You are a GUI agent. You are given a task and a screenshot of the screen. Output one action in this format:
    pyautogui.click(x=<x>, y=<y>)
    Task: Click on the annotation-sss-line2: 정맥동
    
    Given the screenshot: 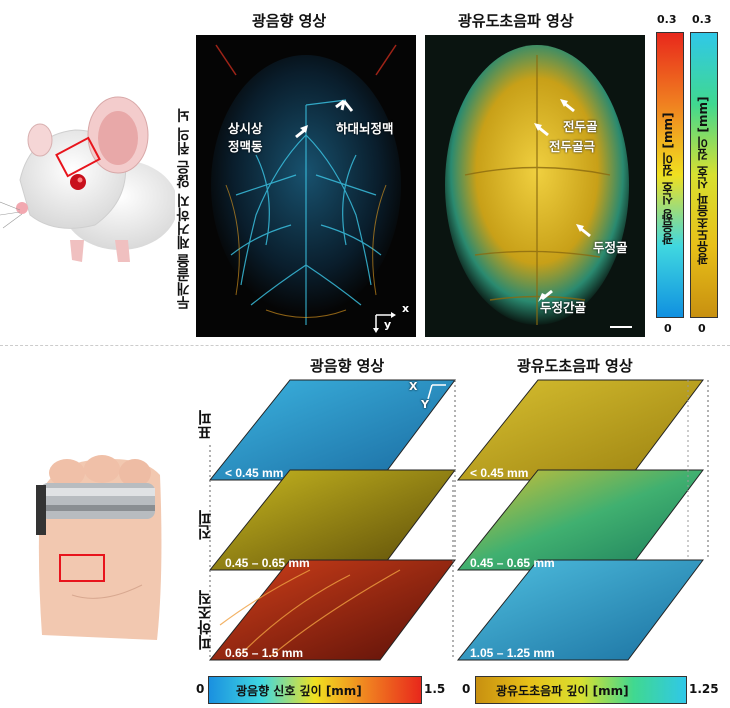 What is the action you would take?
    pyautogui.click(x=245, y=146)
    